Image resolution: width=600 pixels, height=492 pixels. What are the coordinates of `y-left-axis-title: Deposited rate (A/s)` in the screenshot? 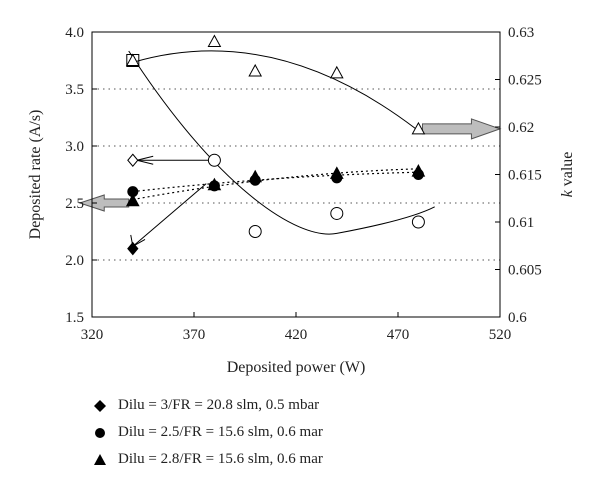 It's located at (35, 175).